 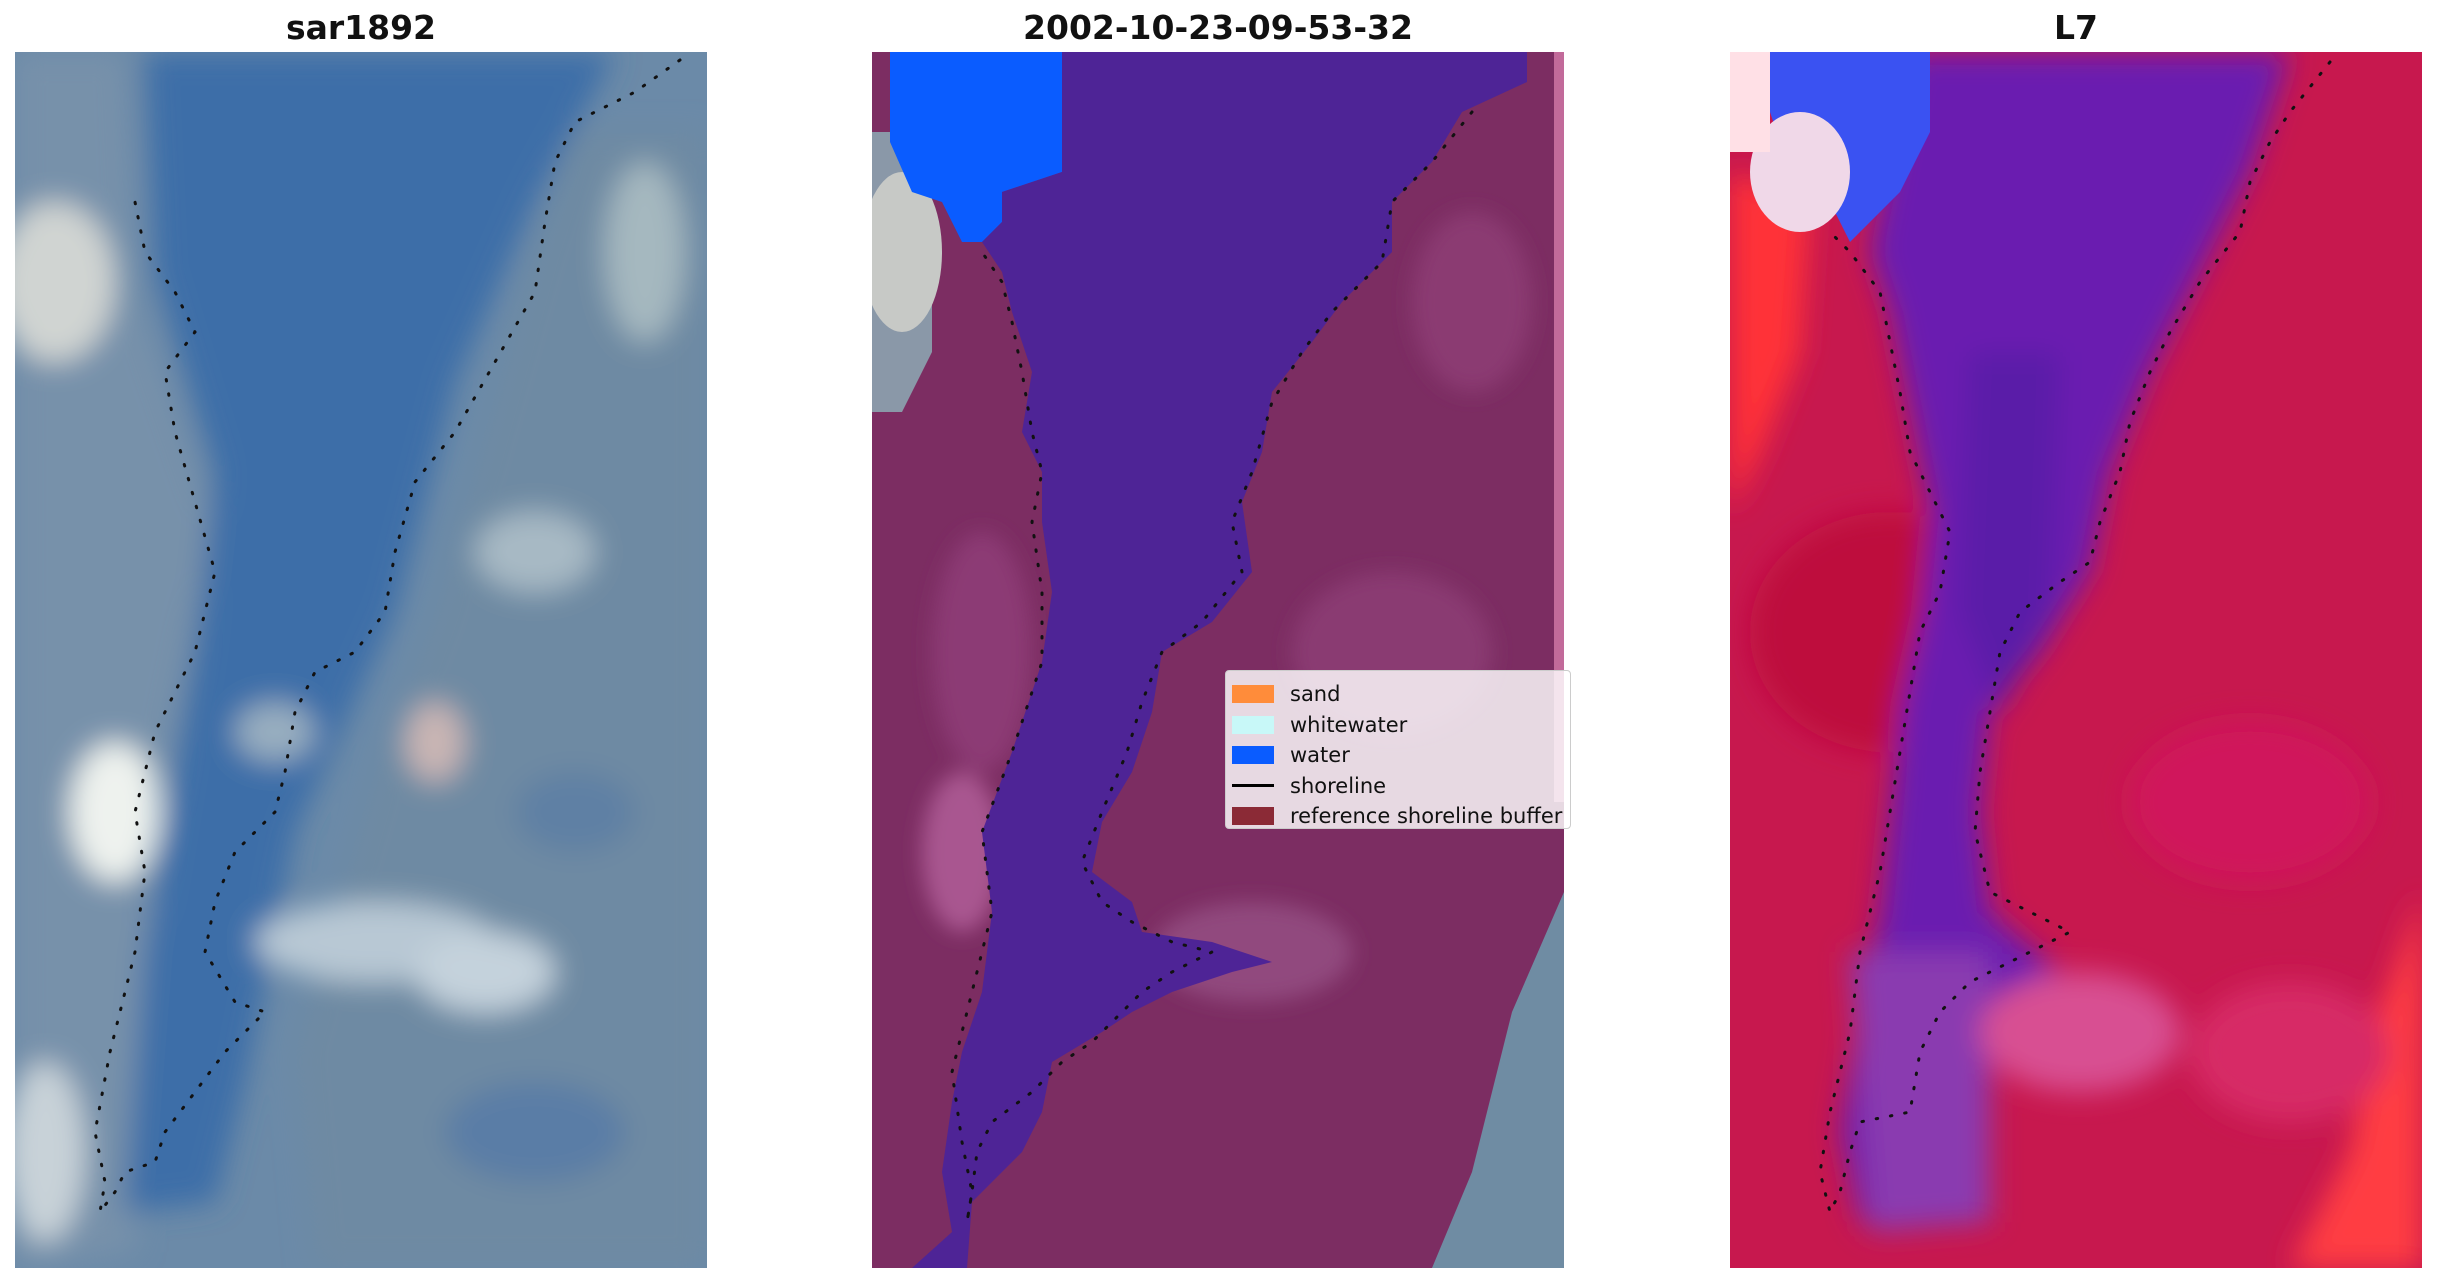 What do you see at coordinates (1398, 755) in the screenshot?
I see `legend-item-water: water` at bounding box center [1398, 755].